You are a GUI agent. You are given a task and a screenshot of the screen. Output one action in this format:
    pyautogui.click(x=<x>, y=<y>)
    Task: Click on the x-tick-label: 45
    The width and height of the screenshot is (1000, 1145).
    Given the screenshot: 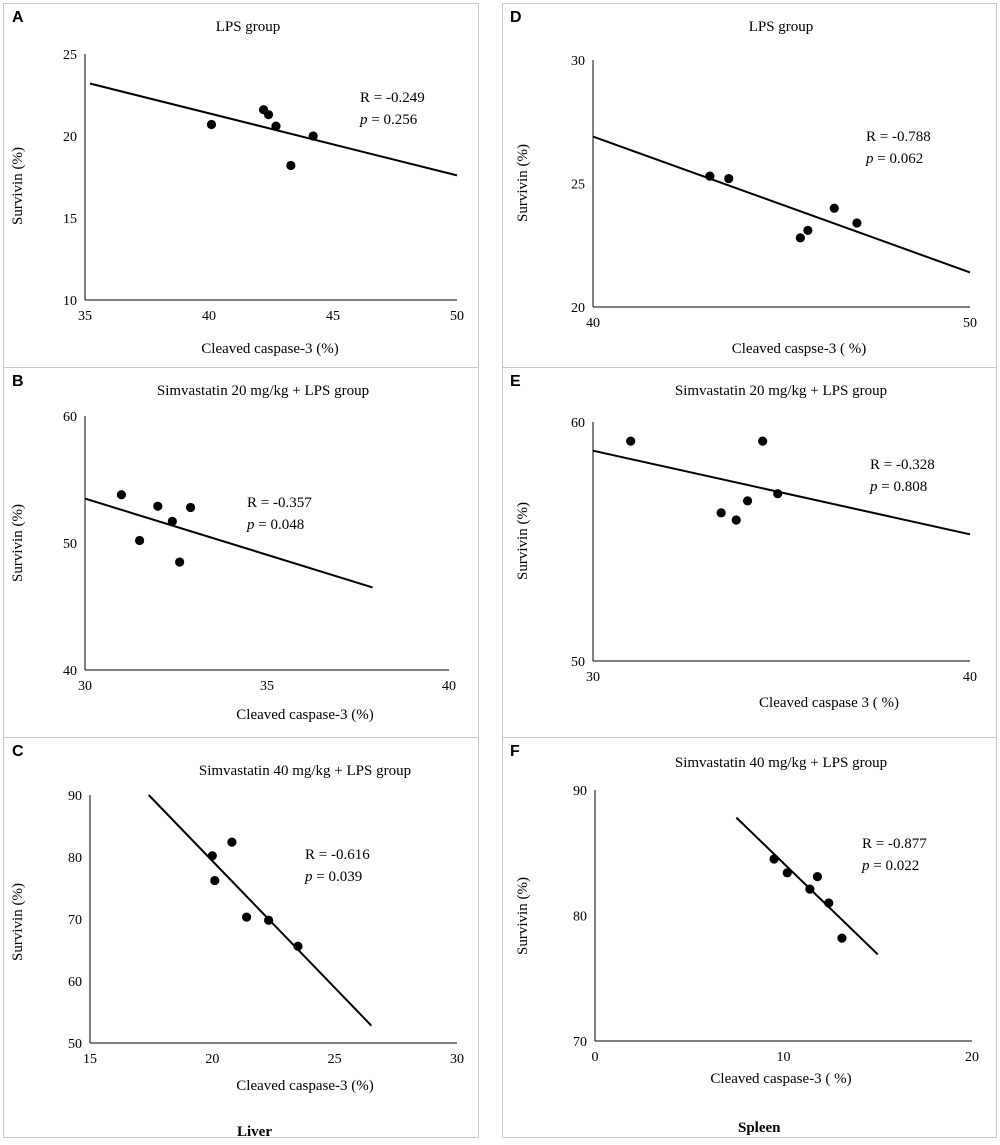 What is the action you would take?
    pyautogui.click(x=333, y=316)
    